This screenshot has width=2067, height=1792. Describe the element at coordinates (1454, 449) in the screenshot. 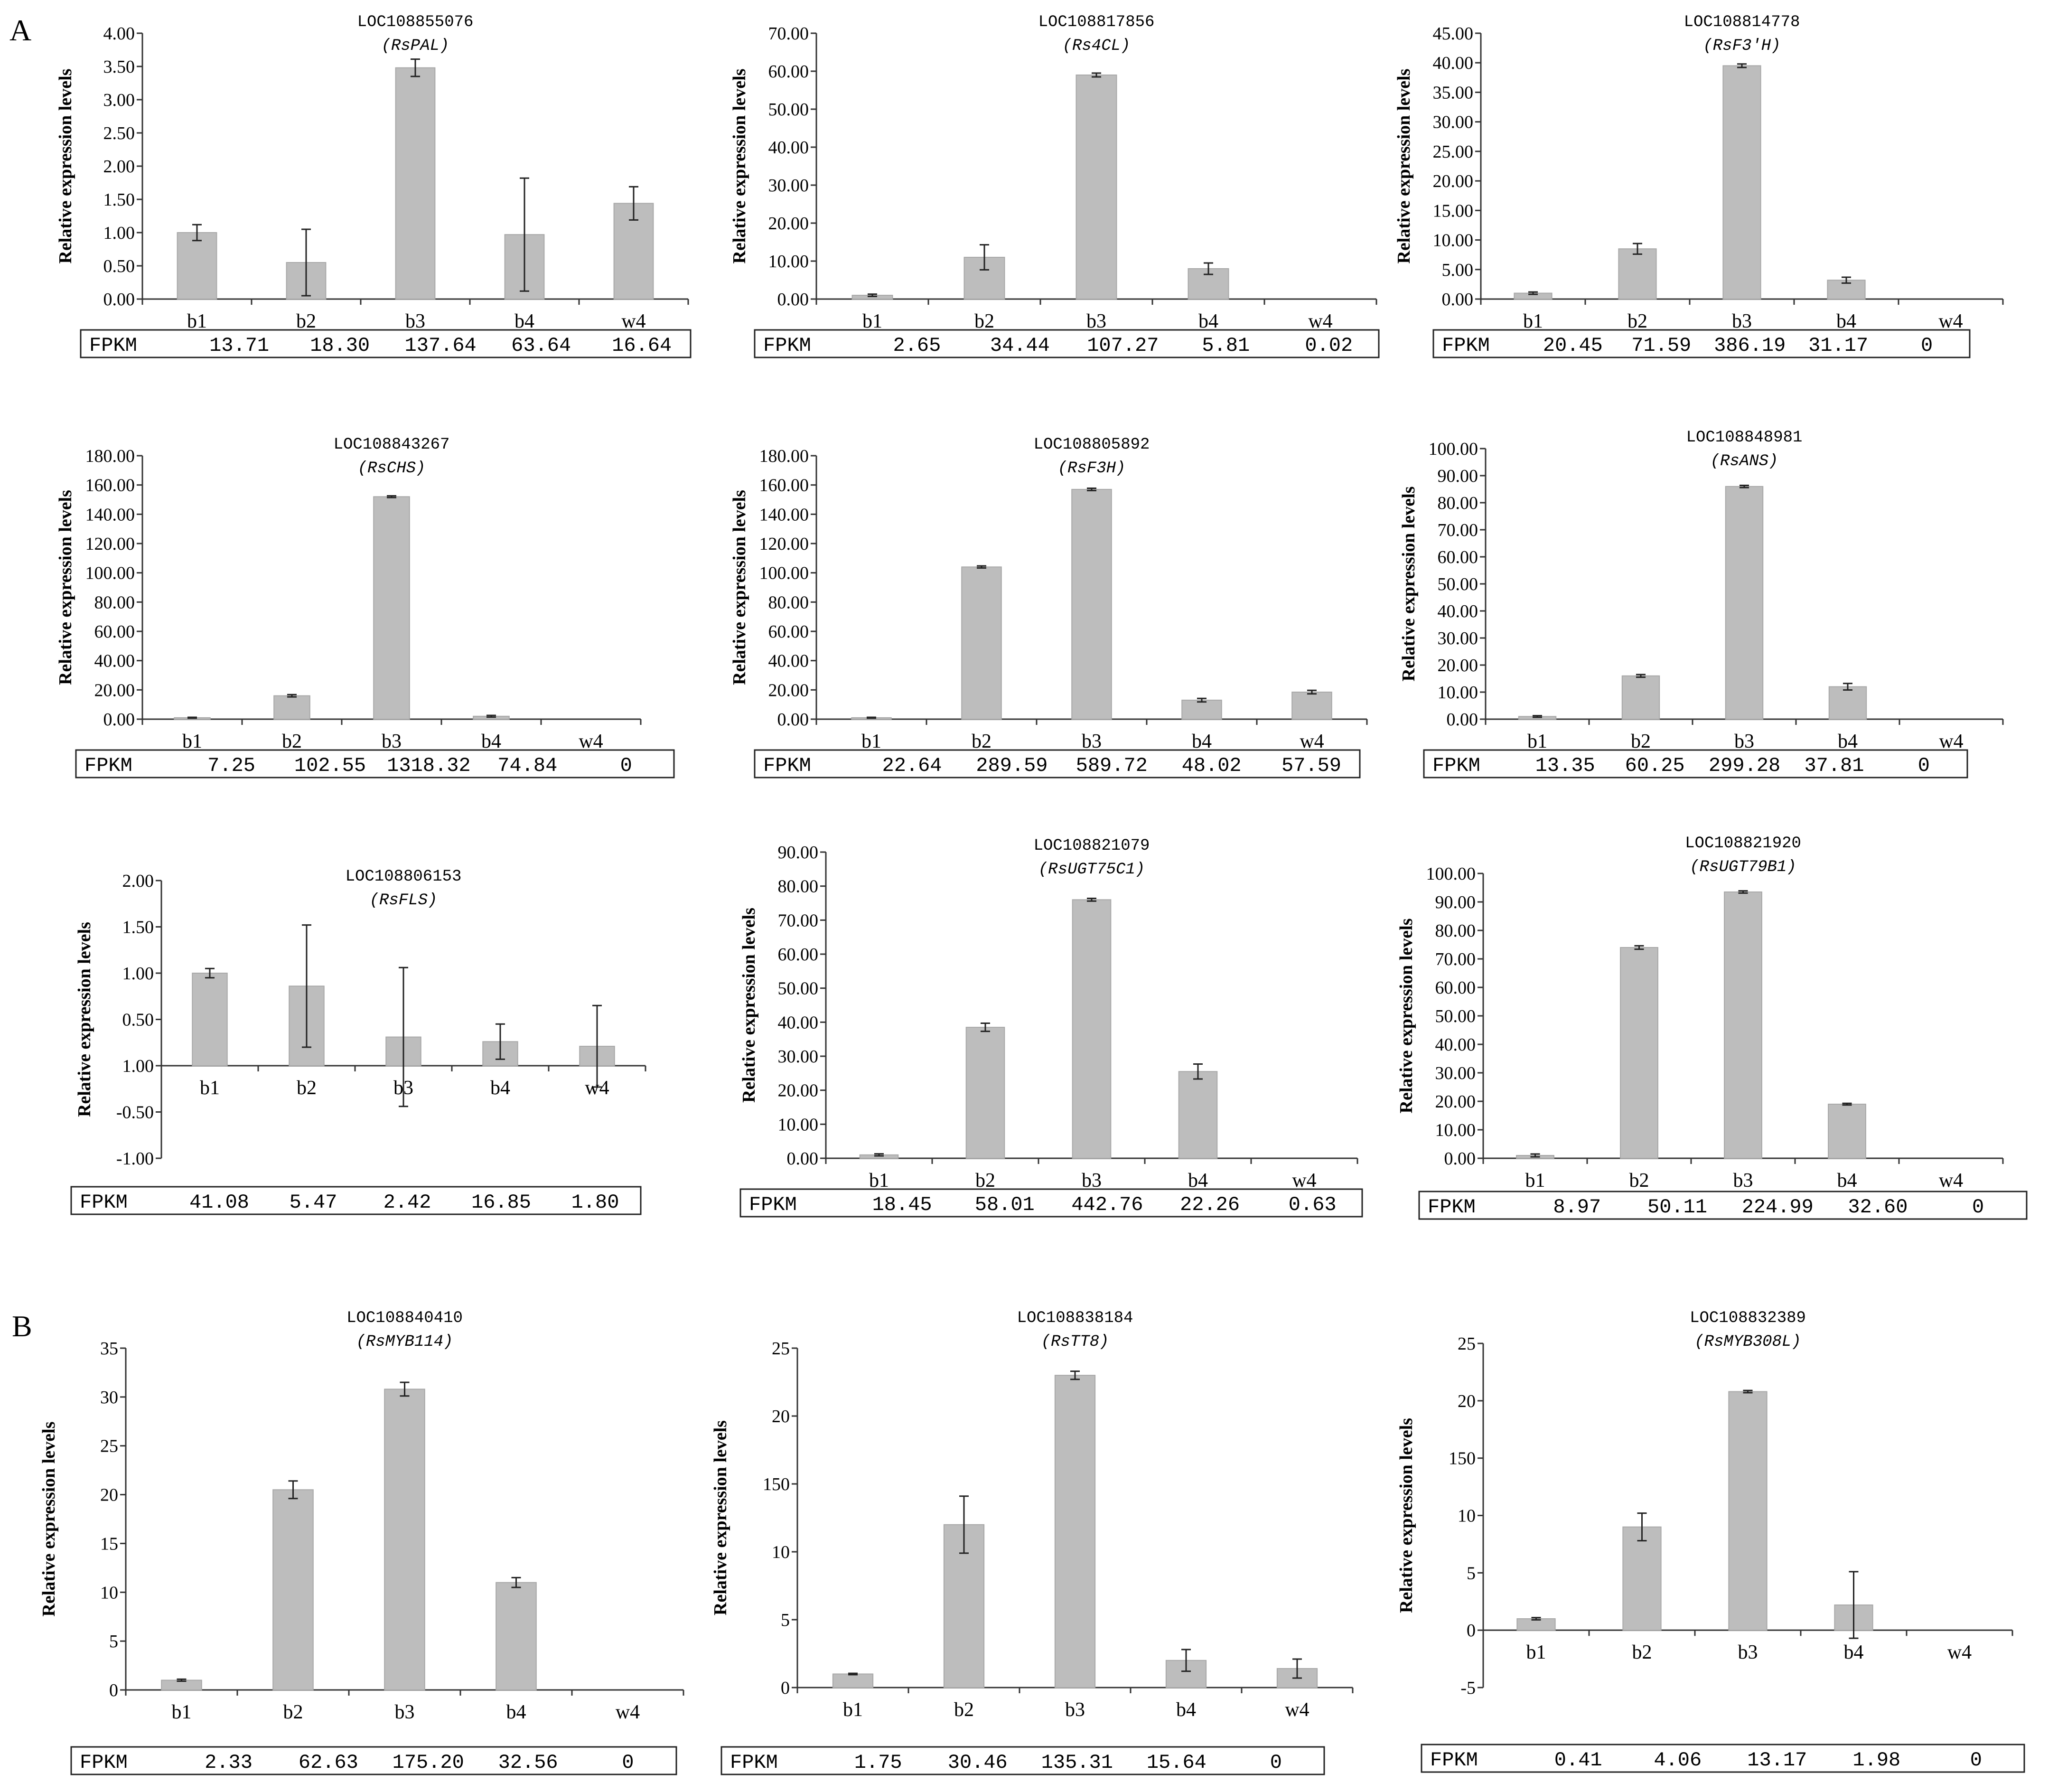

I see `y-tick-label: 100.00` at that location.